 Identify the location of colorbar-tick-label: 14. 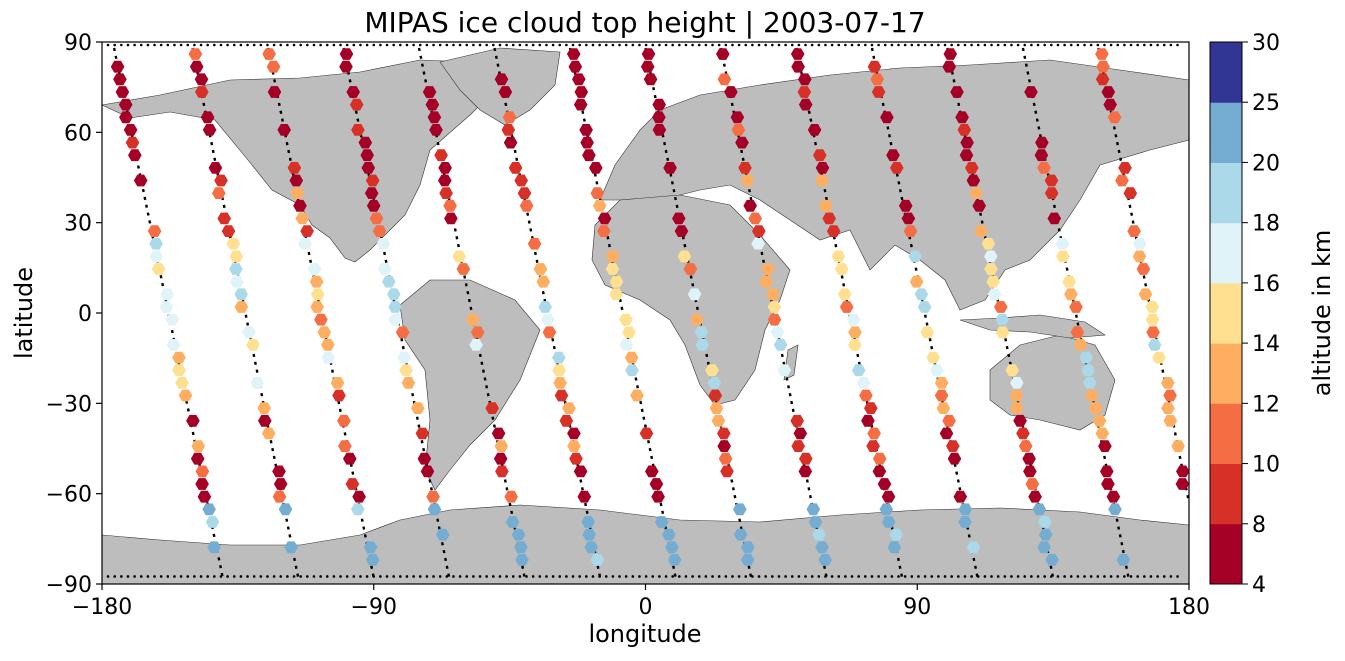
(1266, 344).